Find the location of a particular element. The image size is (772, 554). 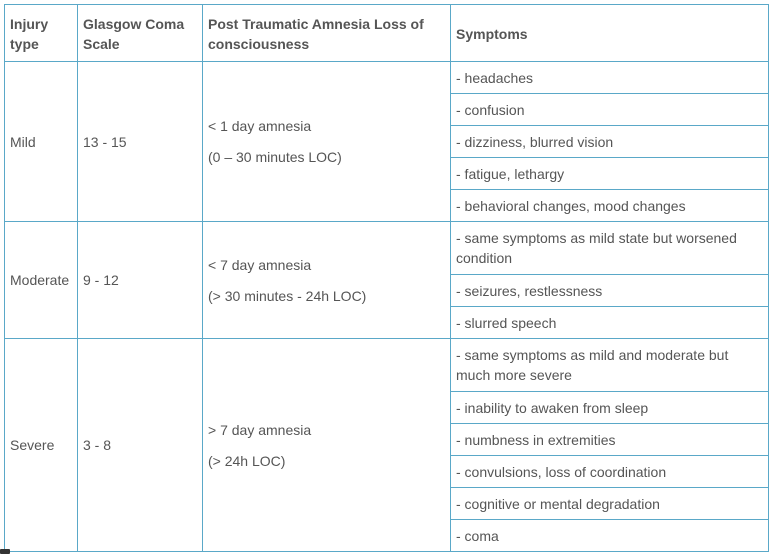

pta-text: < 7 day amnesia is located at coordinates (260, 264).